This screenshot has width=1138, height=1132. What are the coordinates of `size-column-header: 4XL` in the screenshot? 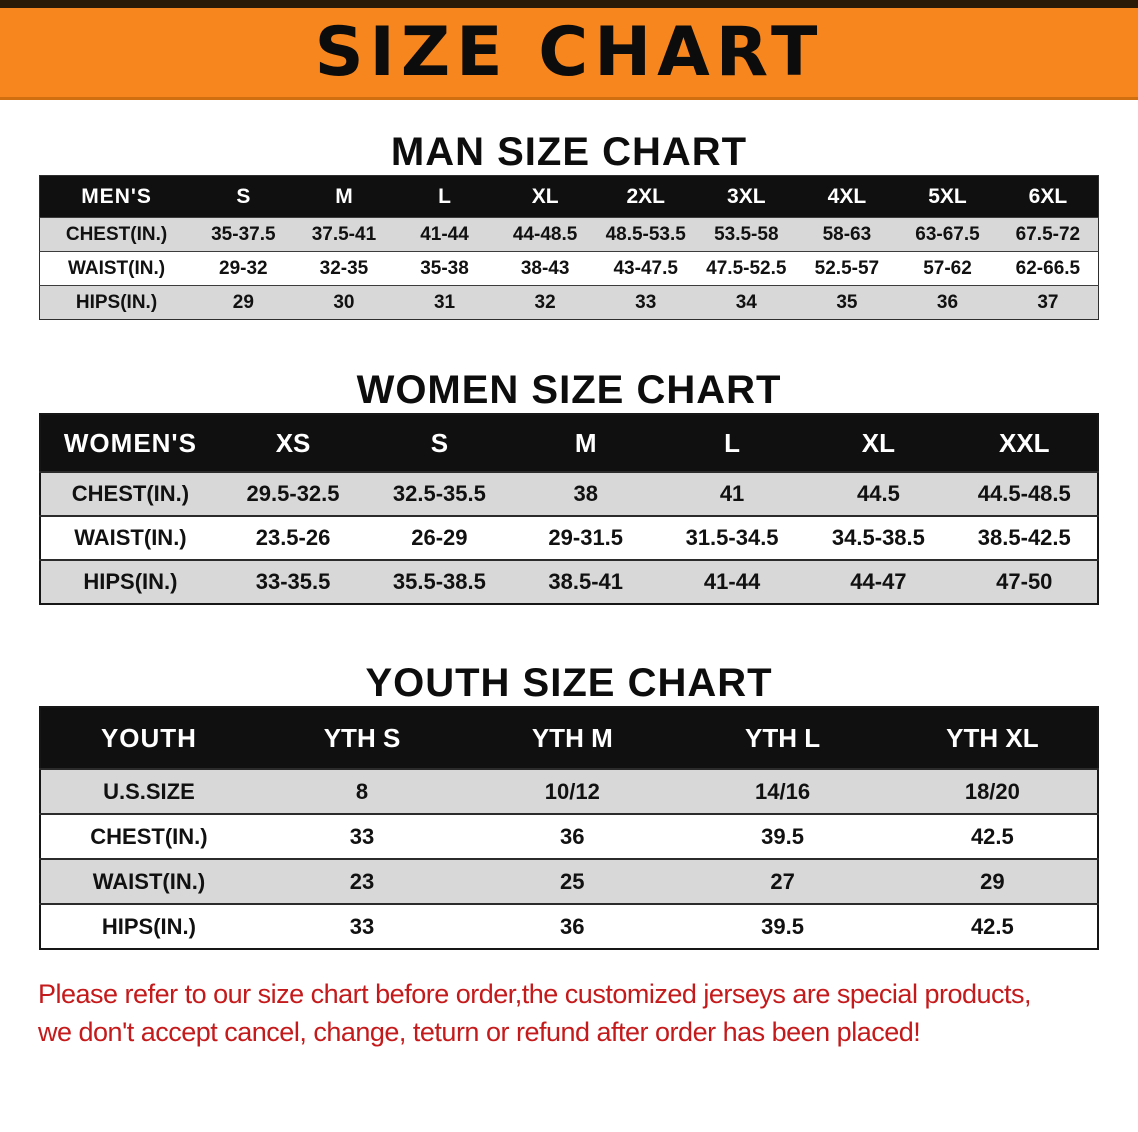 It's located at (847, 196).